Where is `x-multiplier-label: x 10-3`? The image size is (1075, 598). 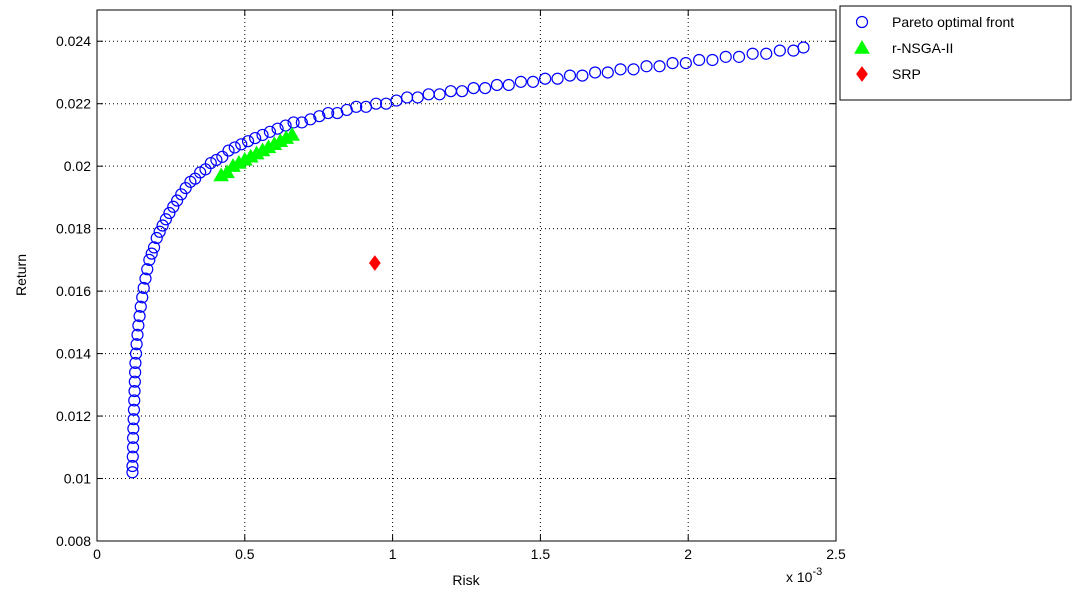
x-multiplier-label: x 10-3 is located at coordinates (804, 575).